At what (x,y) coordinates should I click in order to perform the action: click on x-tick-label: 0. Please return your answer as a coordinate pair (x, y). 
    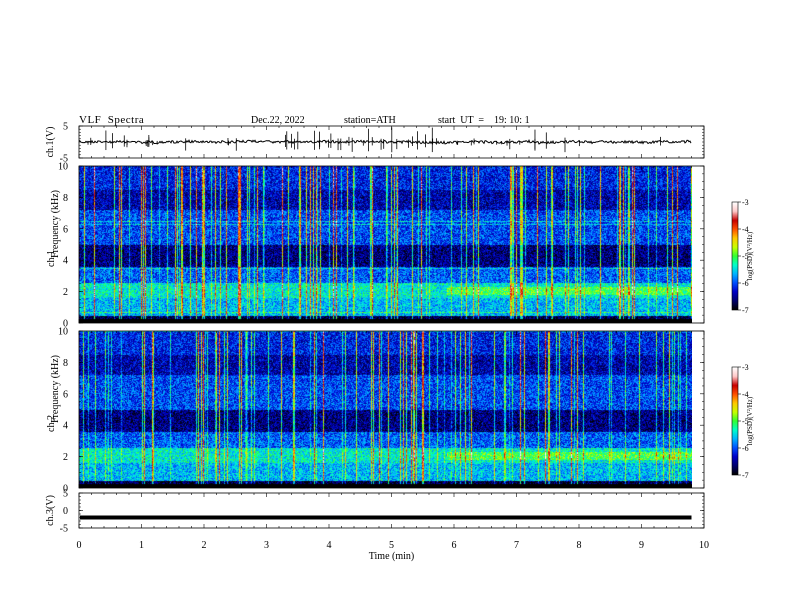
    Looking at the image, I should click on (79, 545).